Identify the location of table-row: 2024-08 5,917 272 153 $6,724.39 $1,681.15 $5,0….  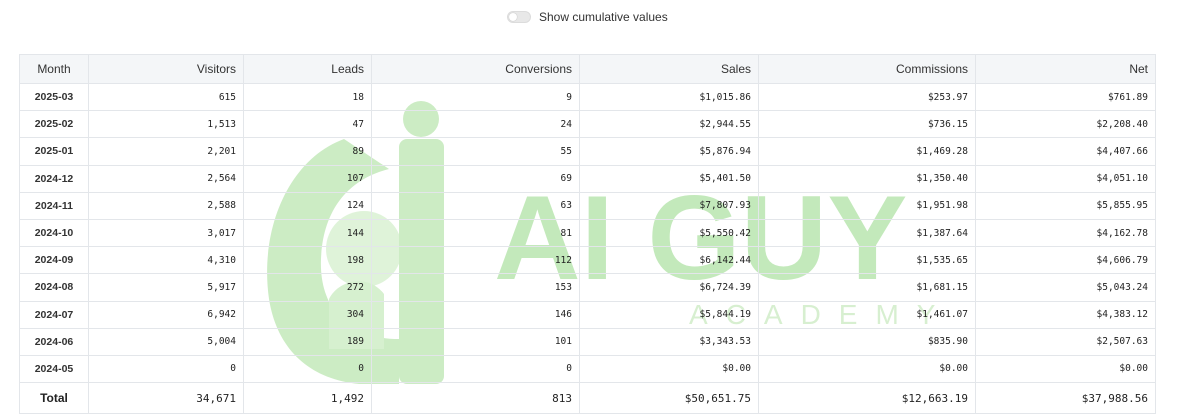
(587, 287).